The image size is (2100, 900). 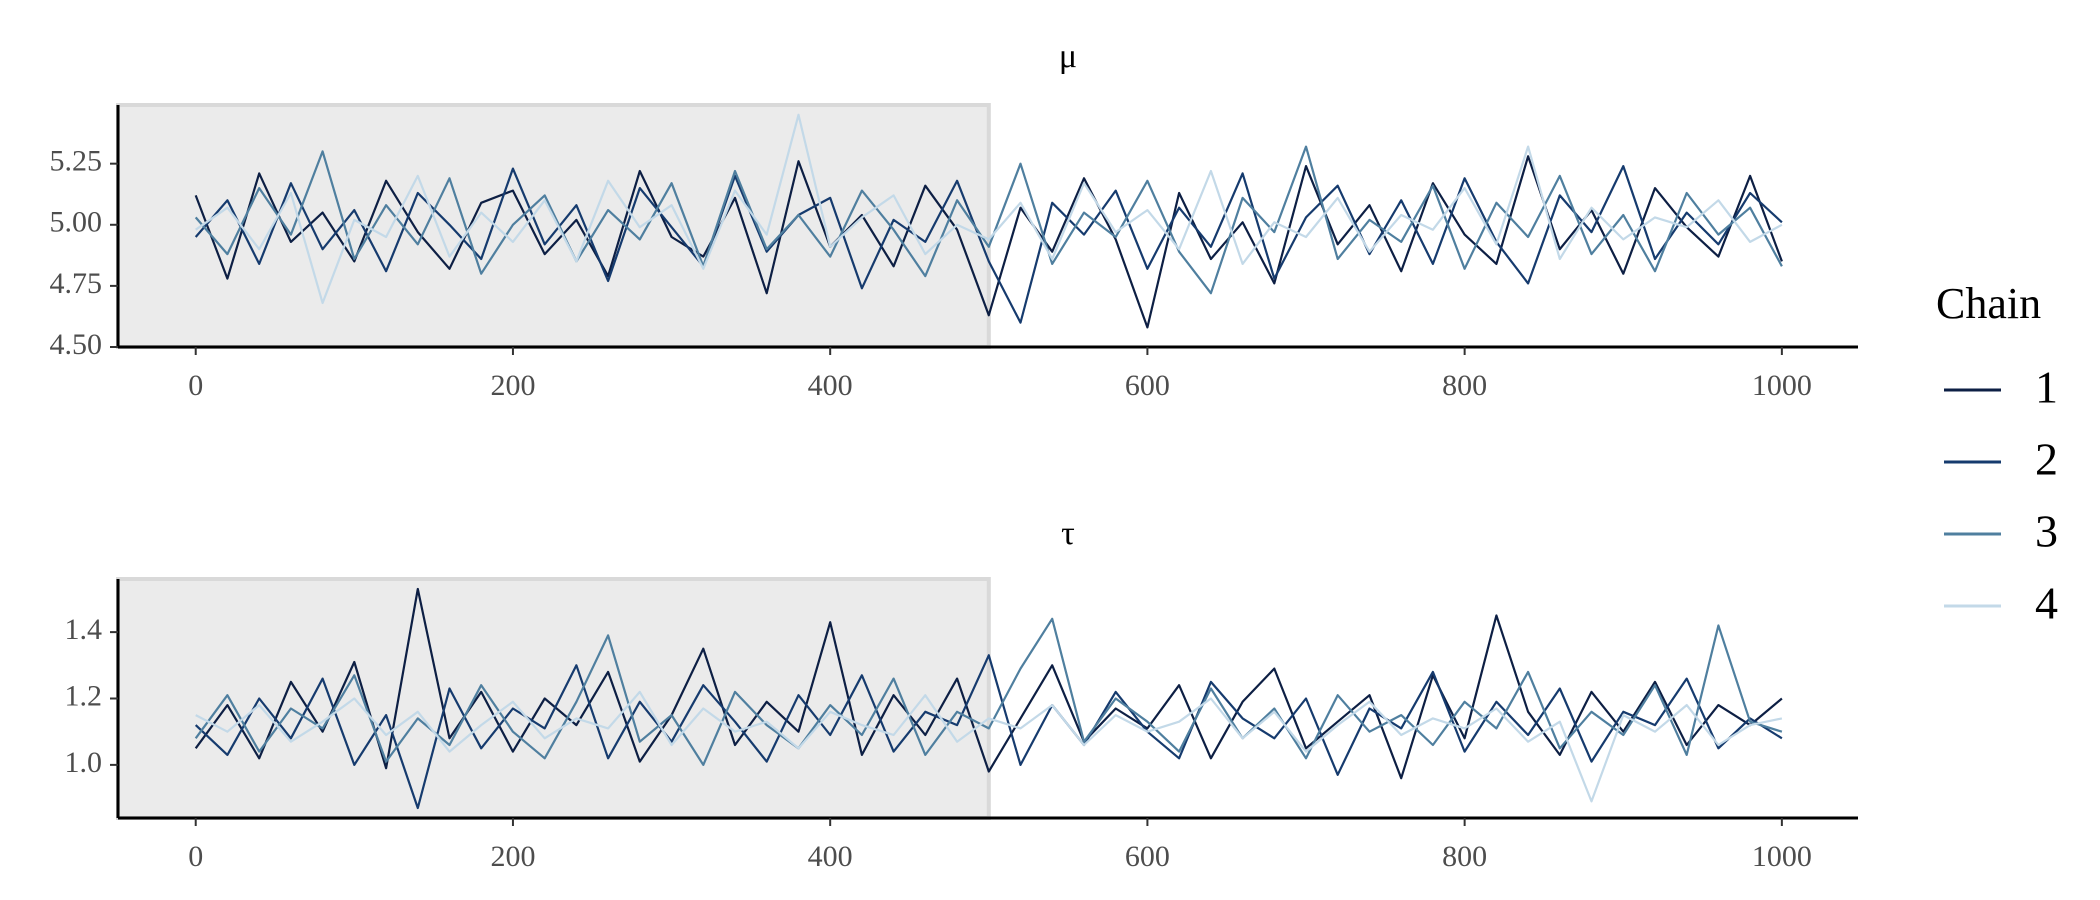 What do you see at coordinates (84, 629) in the screenshot?
I see `y-tick-label: 1.4` at bounding box center [84, 629].